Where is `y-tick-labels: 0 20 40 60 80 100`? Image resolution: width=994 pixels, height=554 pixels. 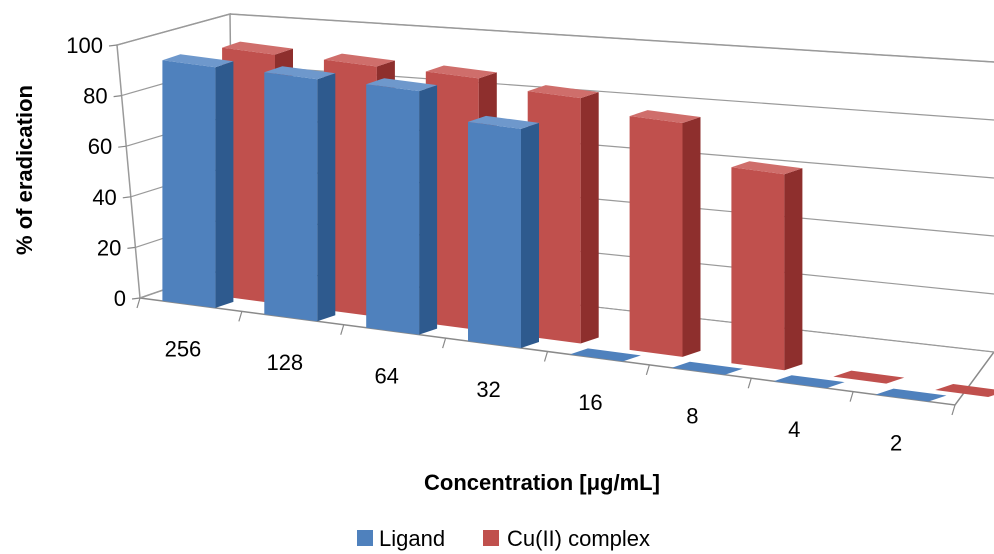
y-tick-labels: 0 20 40 60 80 100 is located at coordinates (96, 172).